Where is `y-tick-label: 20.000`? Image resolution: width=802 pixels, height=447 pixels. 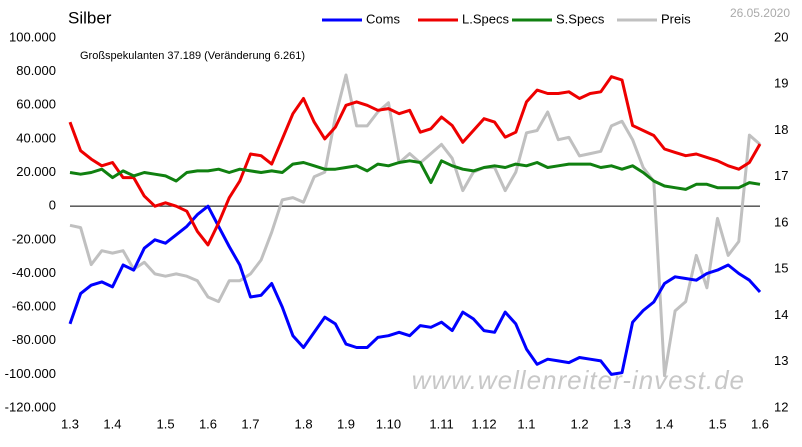
y-tick-label: 20.000 is located at coordinates (36, 171).